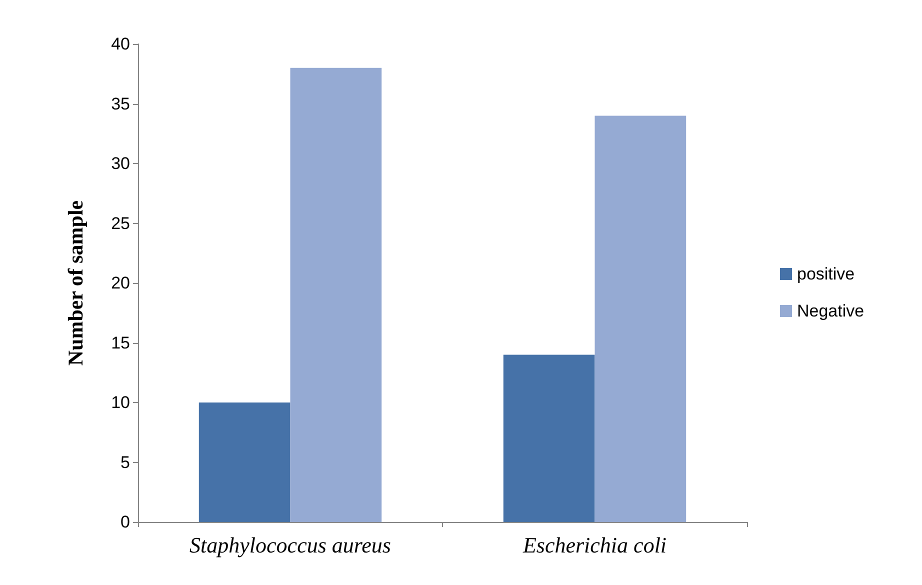  Describe the element at coordinates (120, 163) in the screenshot. I see `y-tick-label: 30` at that location.